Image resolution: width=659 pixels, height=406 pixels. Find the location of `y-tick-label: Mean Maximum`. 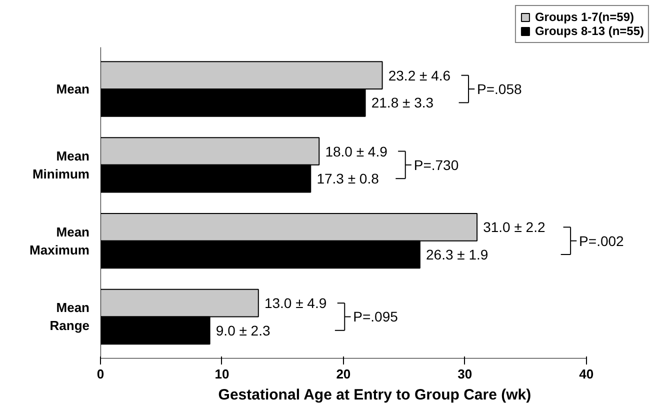

y-tick-label: Mean Maximum is located at coordinates (60, 241).